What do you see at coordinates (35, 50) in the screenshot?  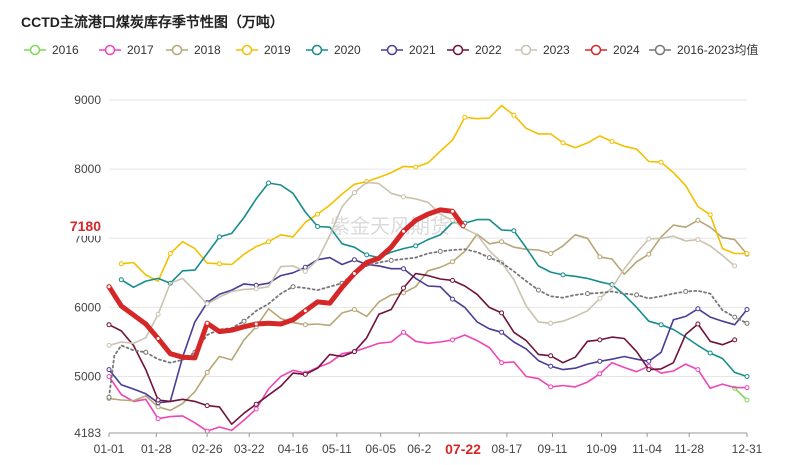 I see `legend-swatch-marker-2016` at bounding box center [35, 50].